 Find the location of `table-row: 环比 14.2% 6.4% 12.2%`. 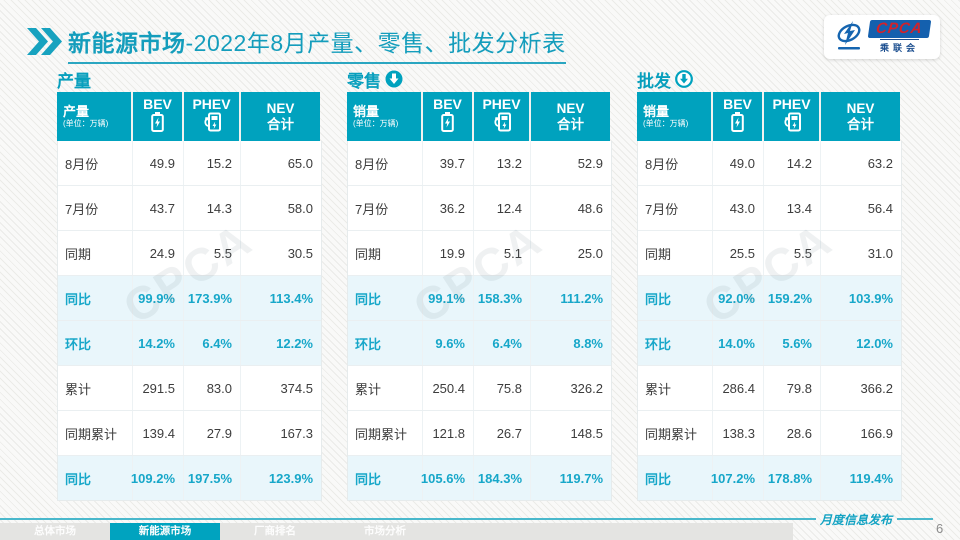

table-row: 环比 14.2% 6.4% 12.2% is located at coordinates (189, 342).